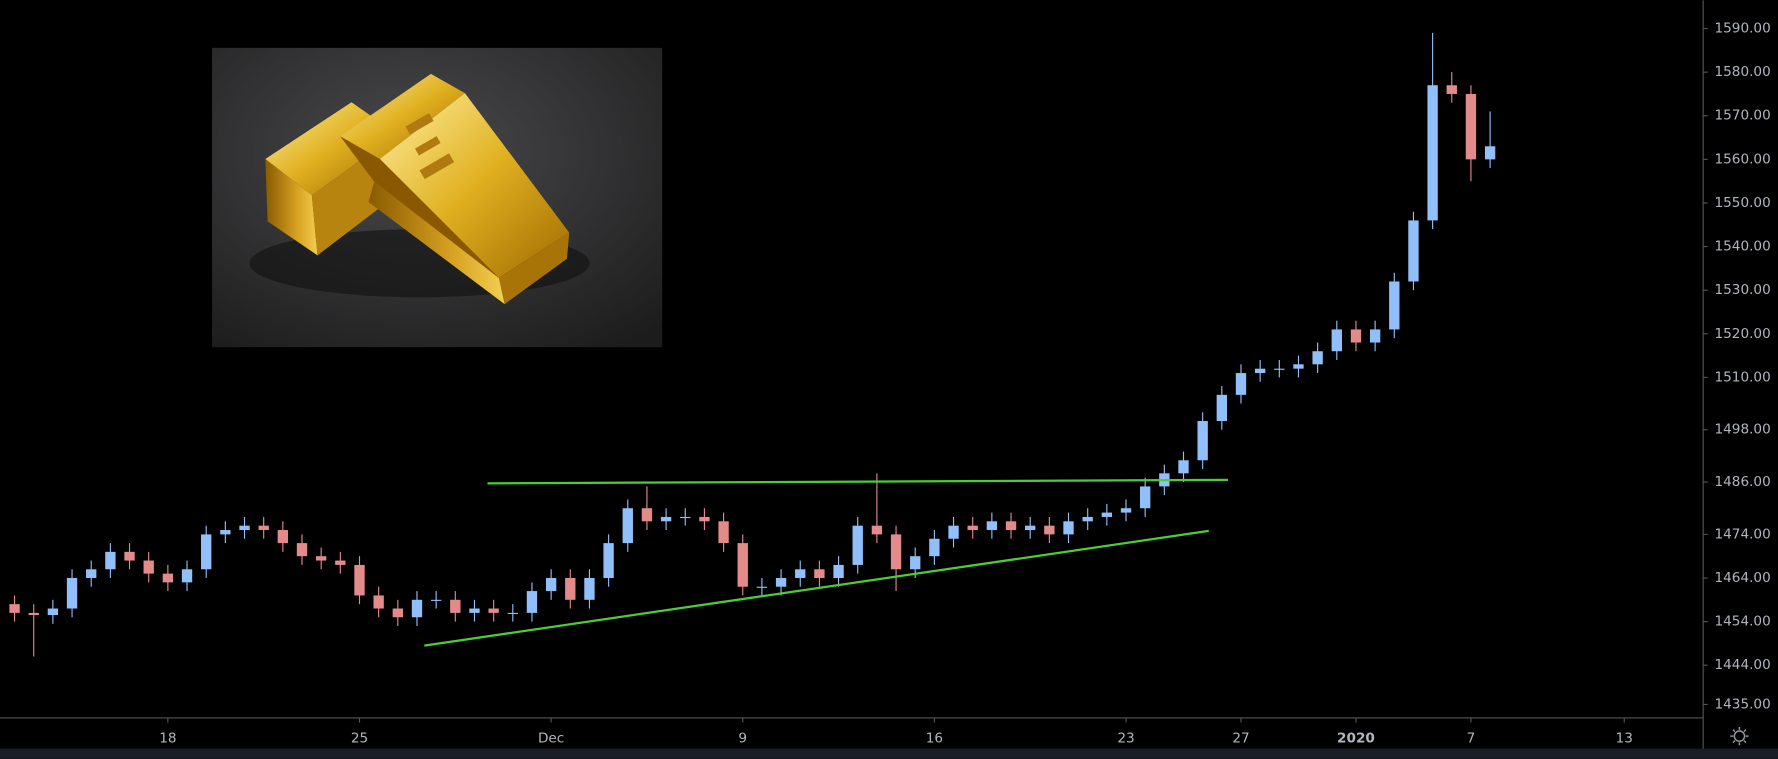 This screenshot has height=759, width=1778. Describe the element at coordinates (1743, 377) in the screenshot. I see `y-tick-label: 1510.00` at that location.